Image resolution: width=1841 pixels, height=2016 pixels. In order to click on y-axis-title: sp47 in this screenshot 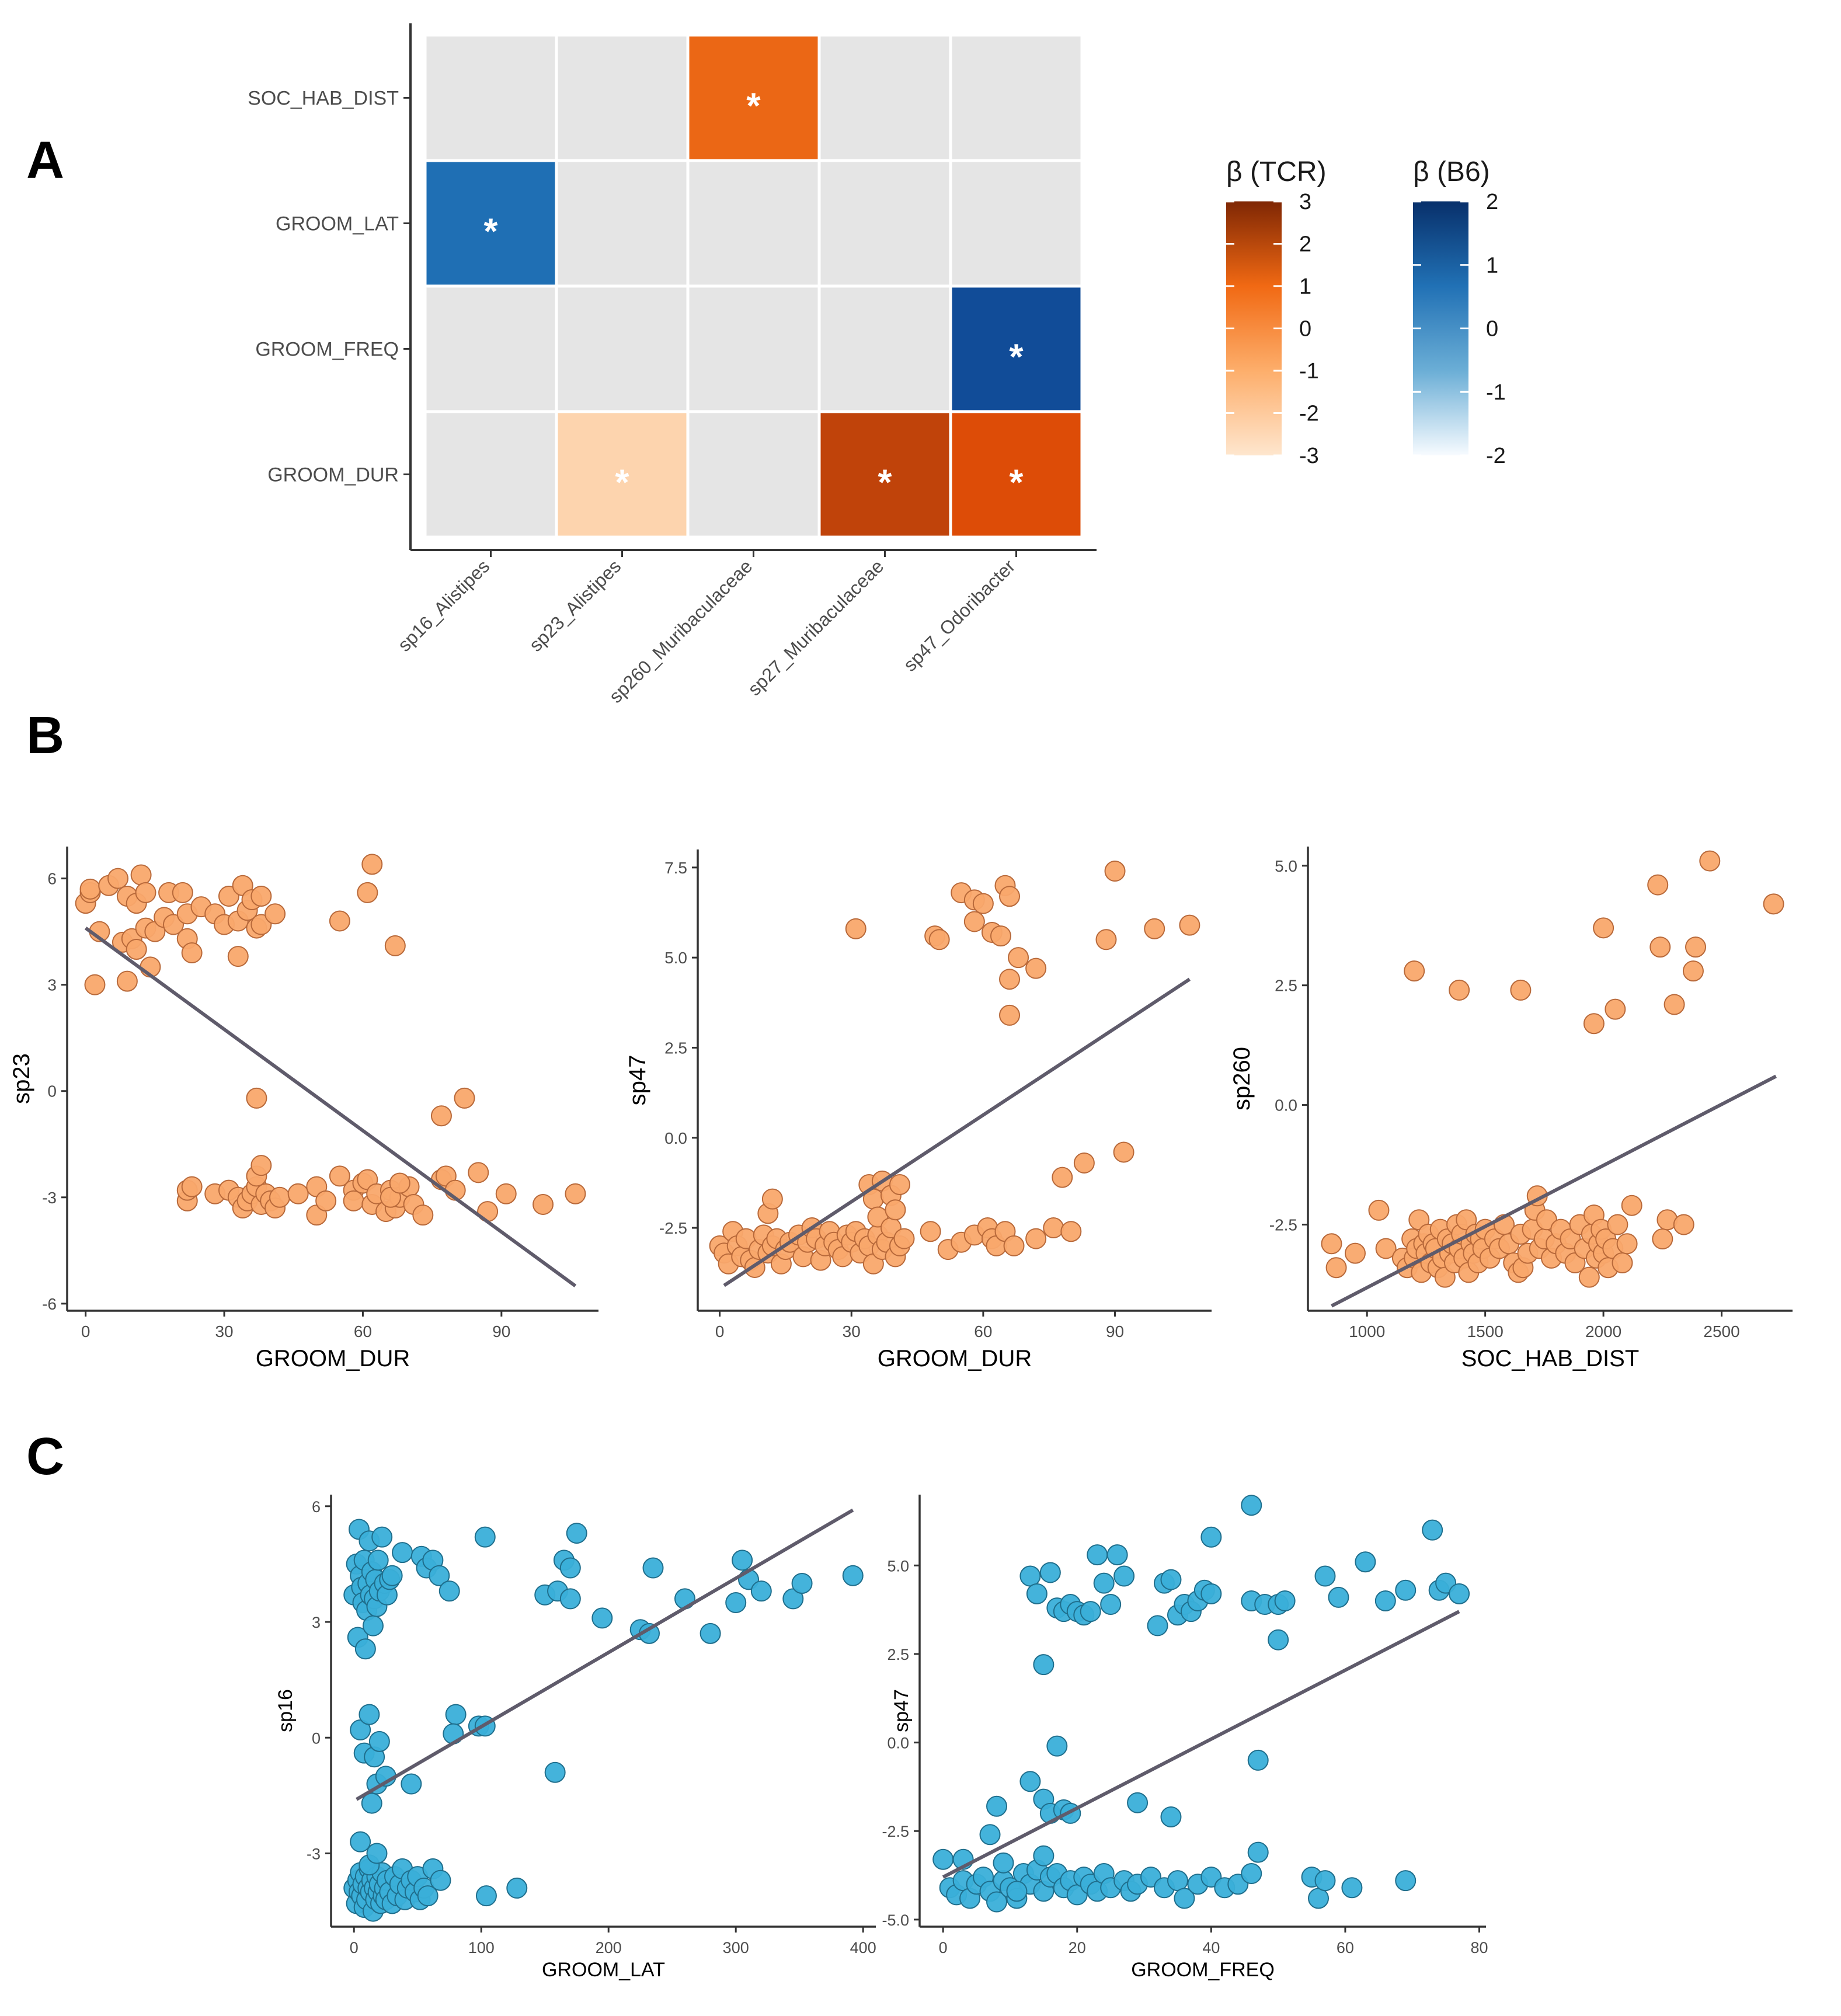, I will do `click(901, 1710)`.